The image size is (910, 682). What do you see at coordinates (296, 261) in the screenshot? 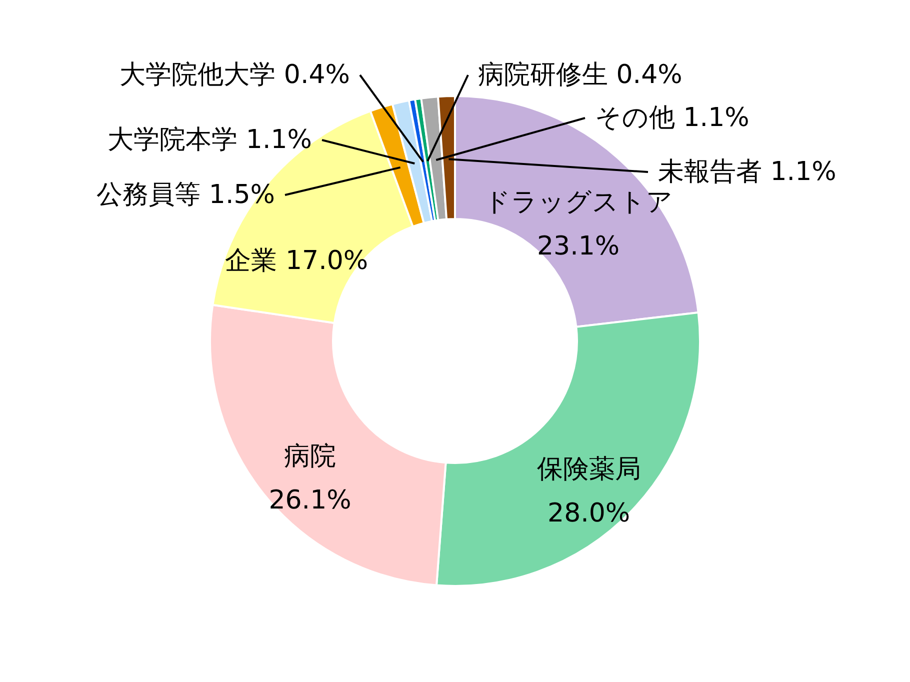
I see `slice-label: 企業 17.0%` at bounding box center [296, 261].